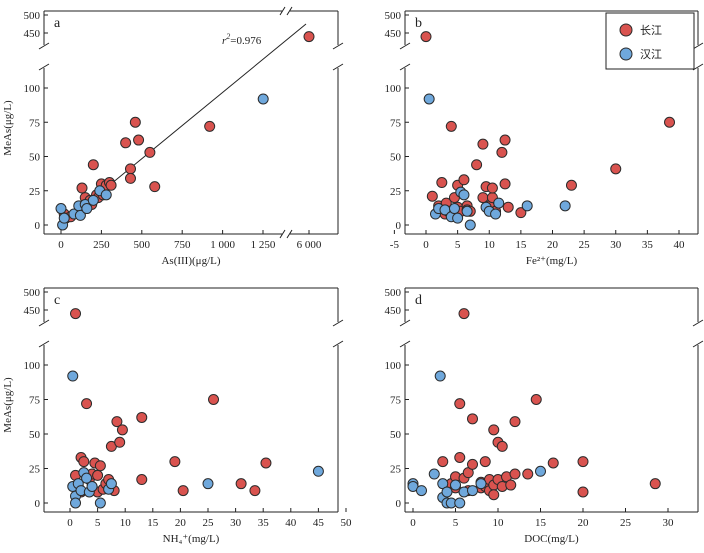  I want to click on panel-label: d, so click(418, 300).